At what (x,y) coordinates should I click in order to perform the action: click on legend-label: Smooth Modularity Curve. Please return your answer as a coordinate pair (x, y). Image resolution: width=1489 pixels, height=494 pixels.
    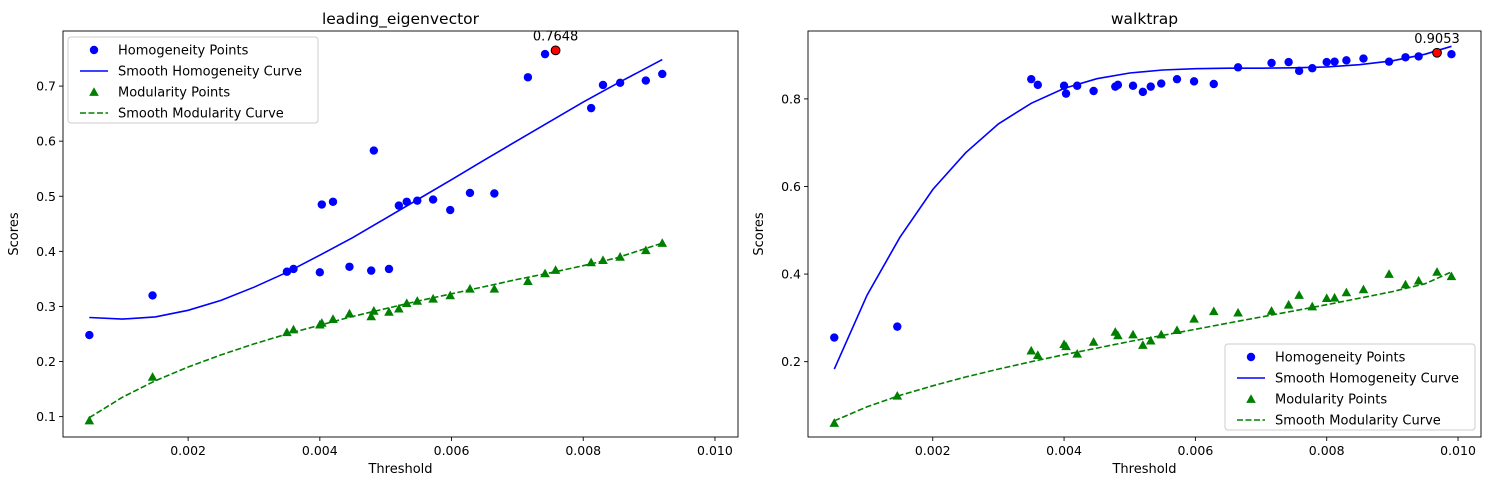
    Looking at the image, I should click on (1358, 421).